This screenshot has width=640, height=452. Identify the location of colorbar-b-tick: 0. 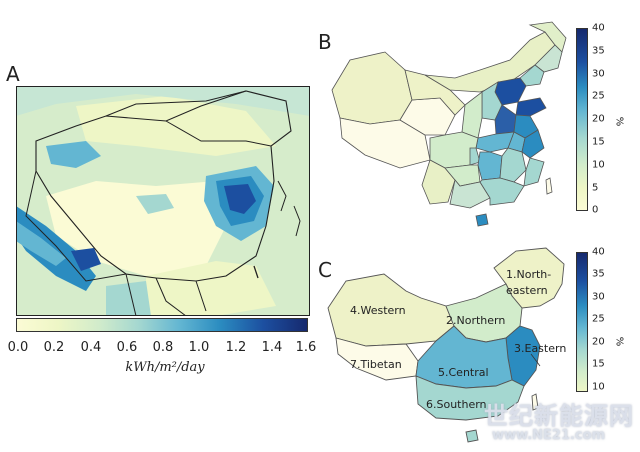
(595, 210).